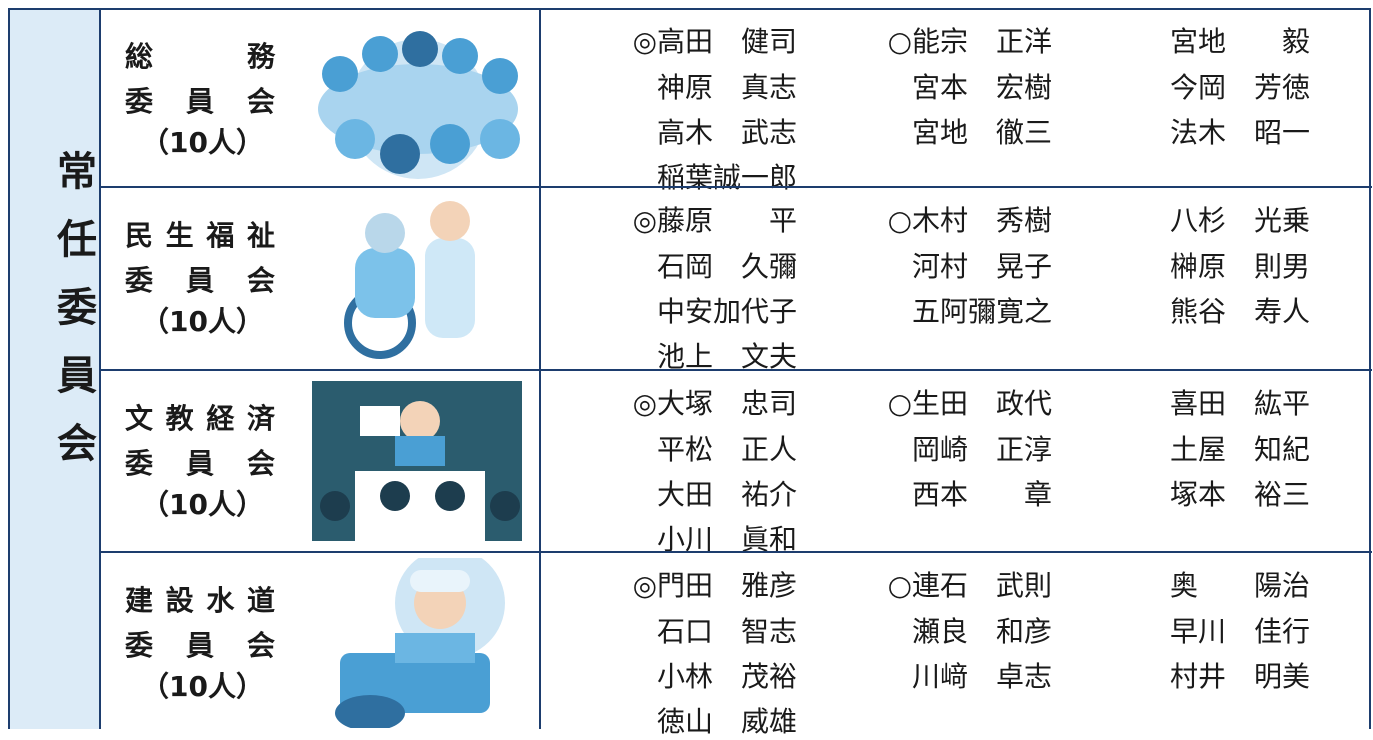 The width and height of the screenshot is (1373, 740). What do you see at coordinates (726, 676) in the screenshot?
I see `member-name: 小林 茂裕` at bounding box center [726, 676].